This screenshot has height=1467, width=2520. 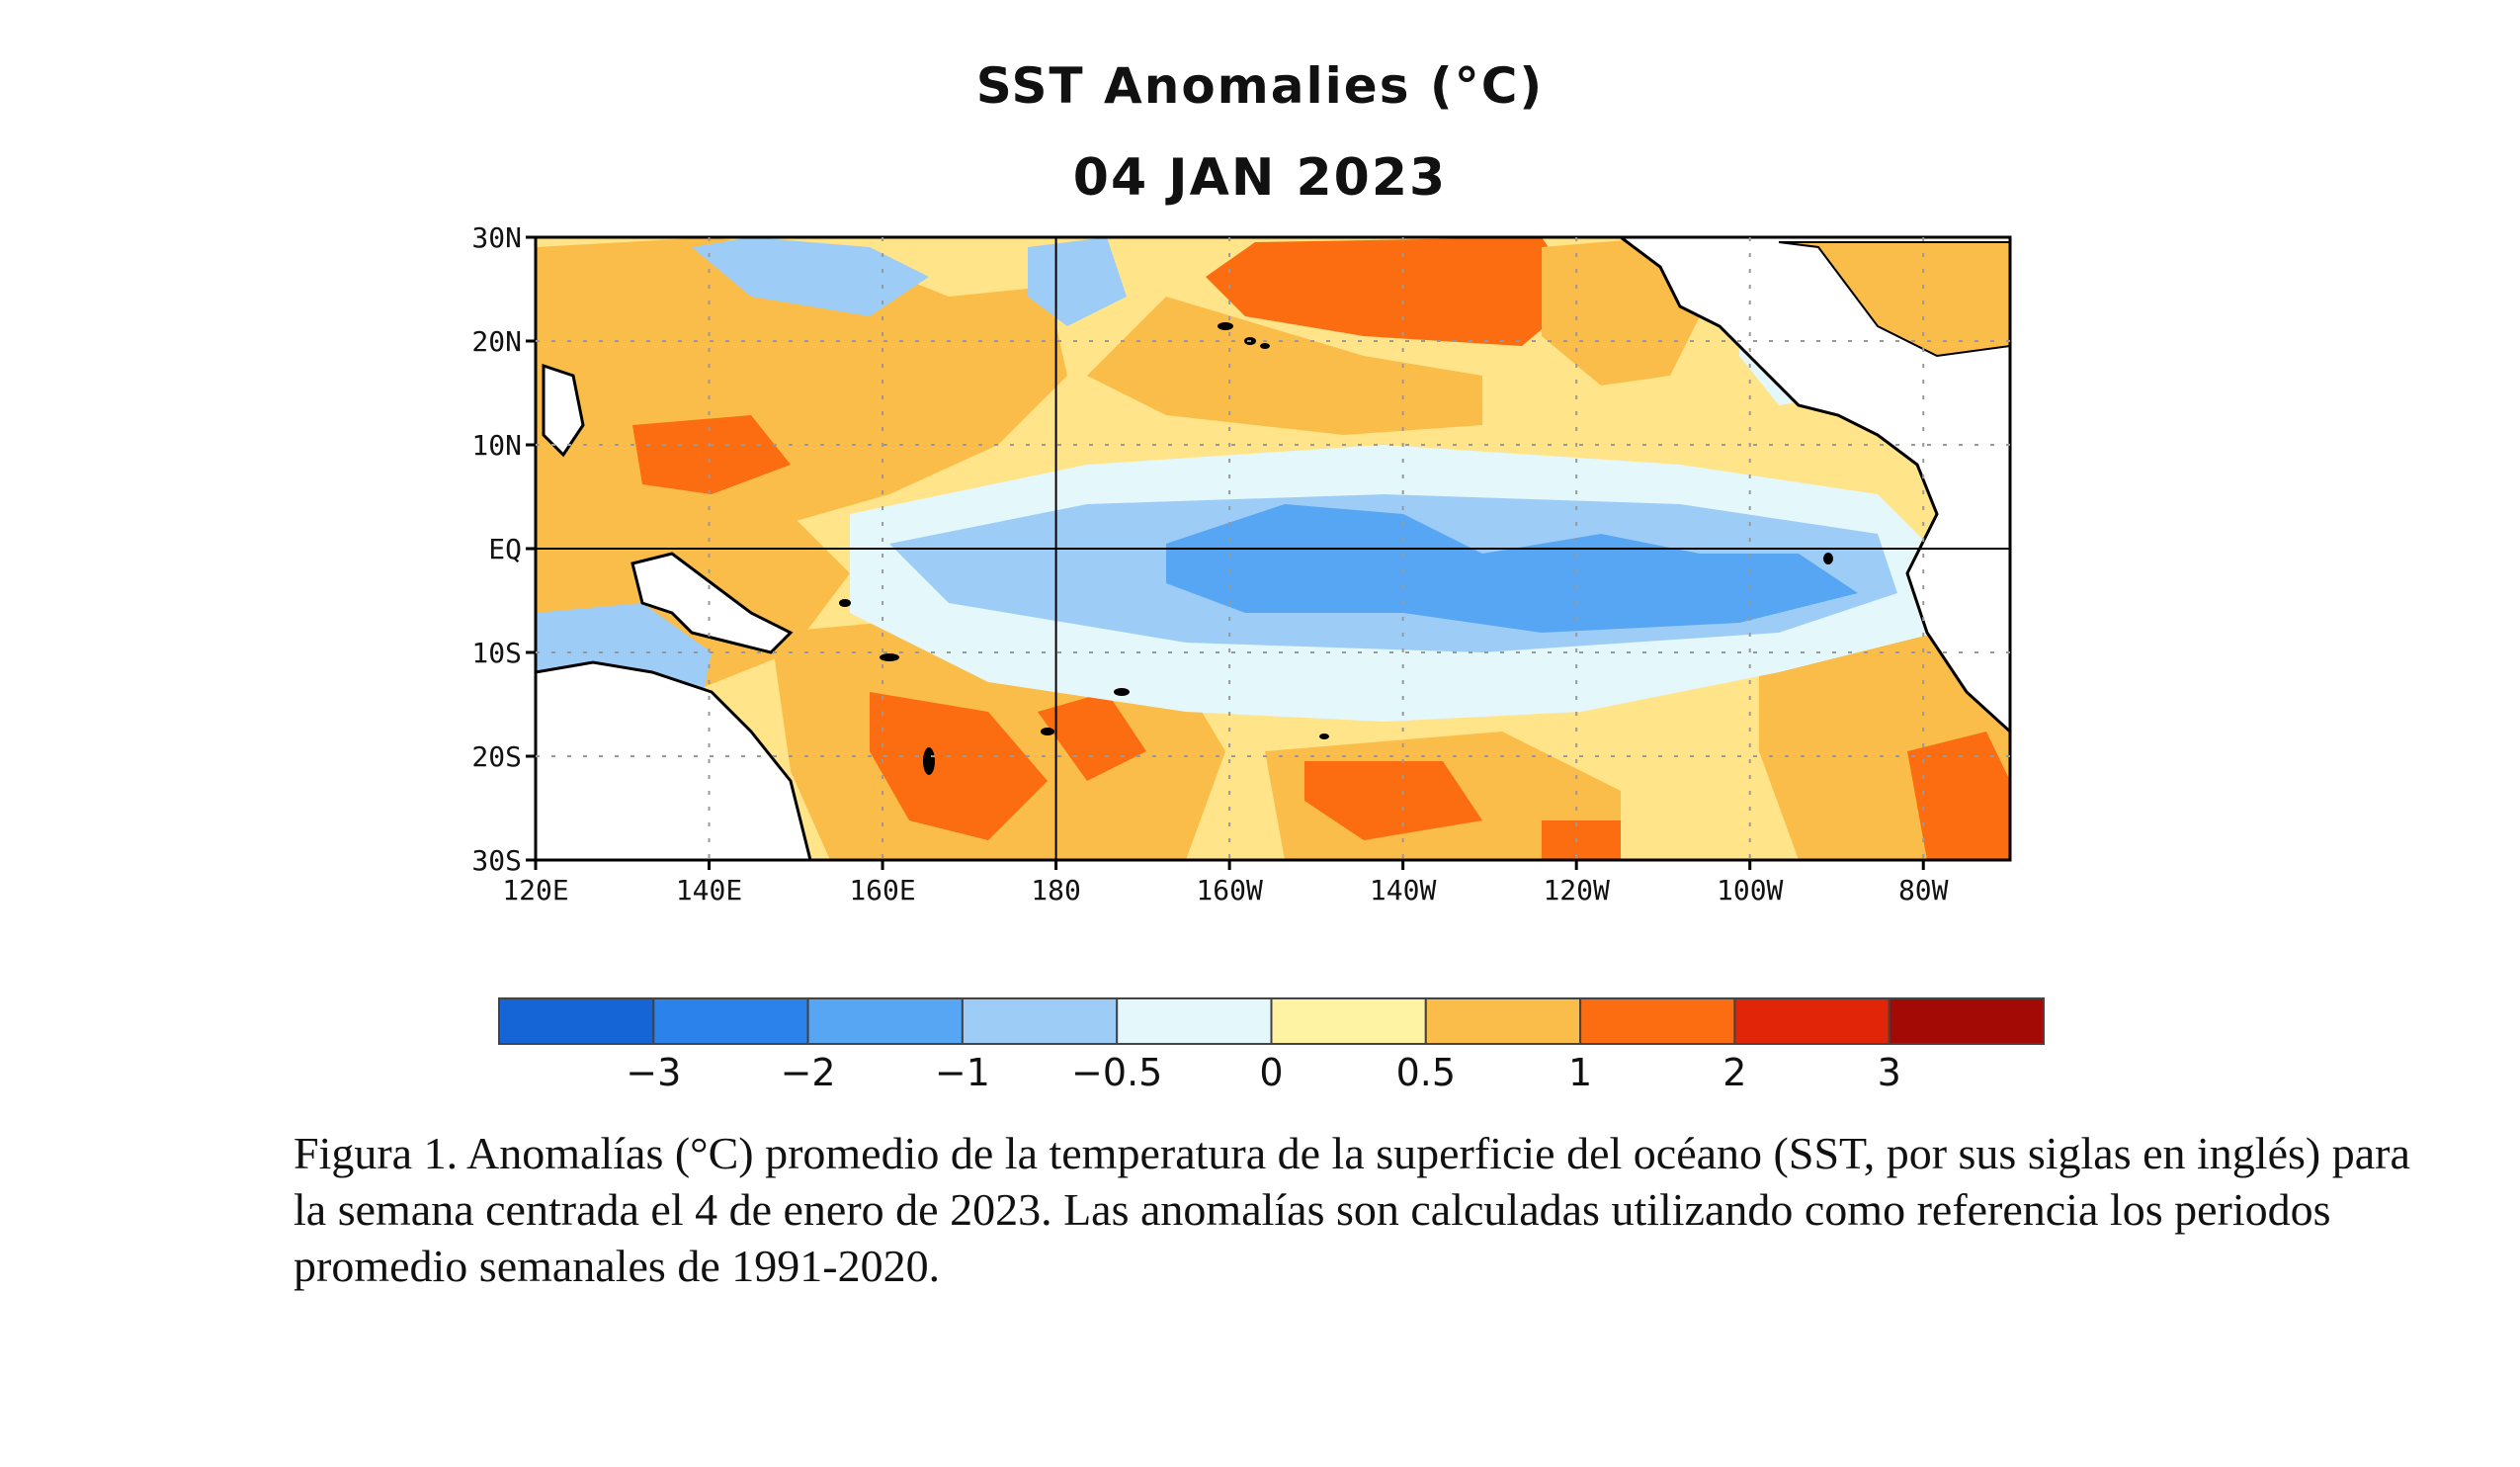 I want to click on colorbar-tick-label: −3, so click(x=653, y=1069).